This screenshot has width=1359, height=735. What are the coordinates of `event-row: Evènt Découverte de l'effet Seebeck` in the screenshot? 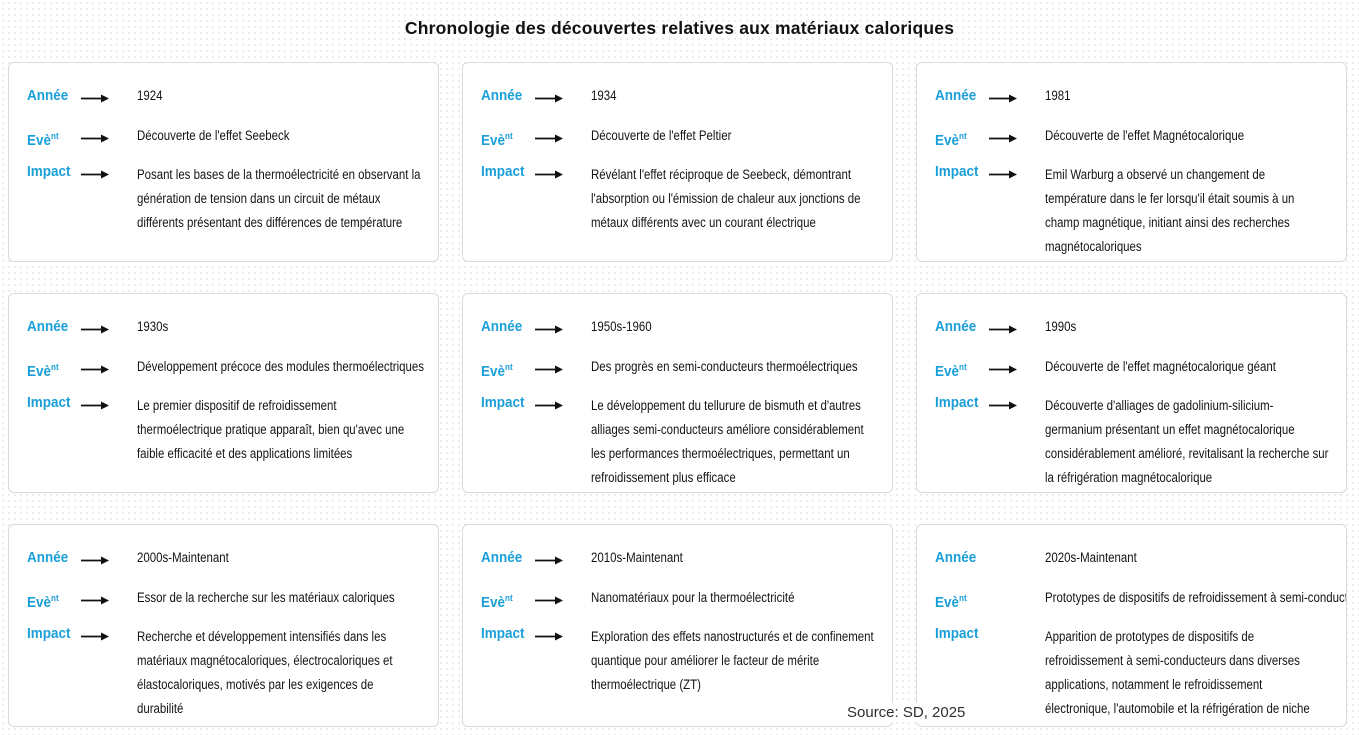 It's located at (224, 138).